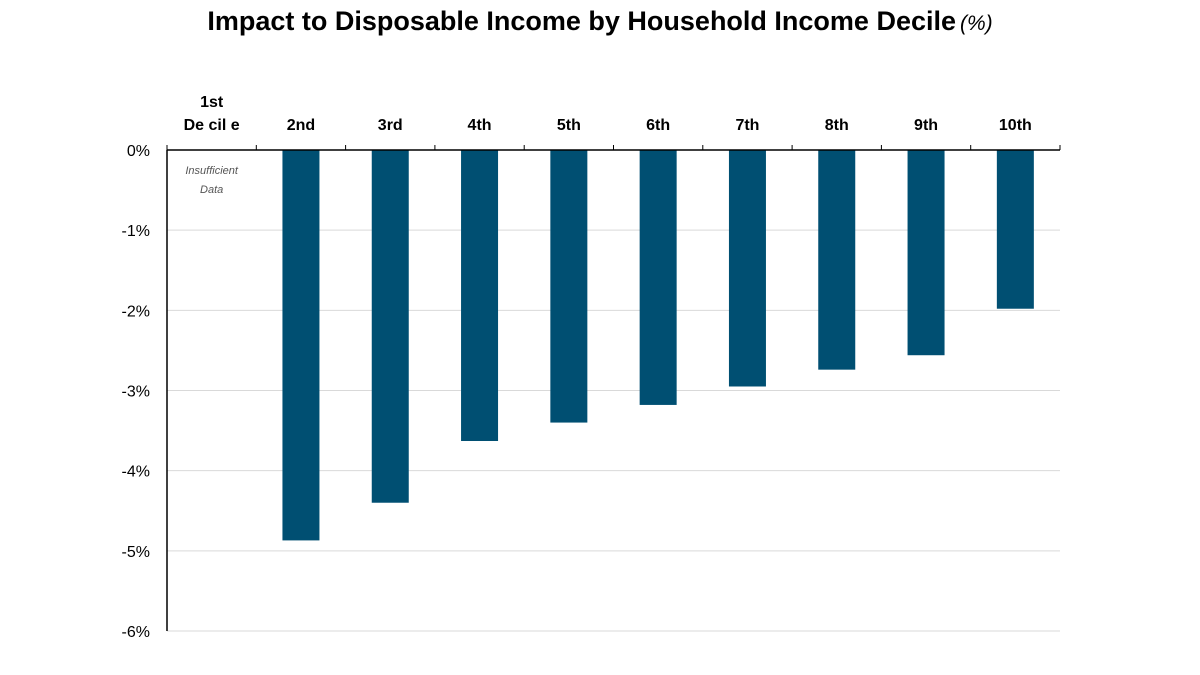  I want to click on x-category-label: 5th, so click(569, 125).